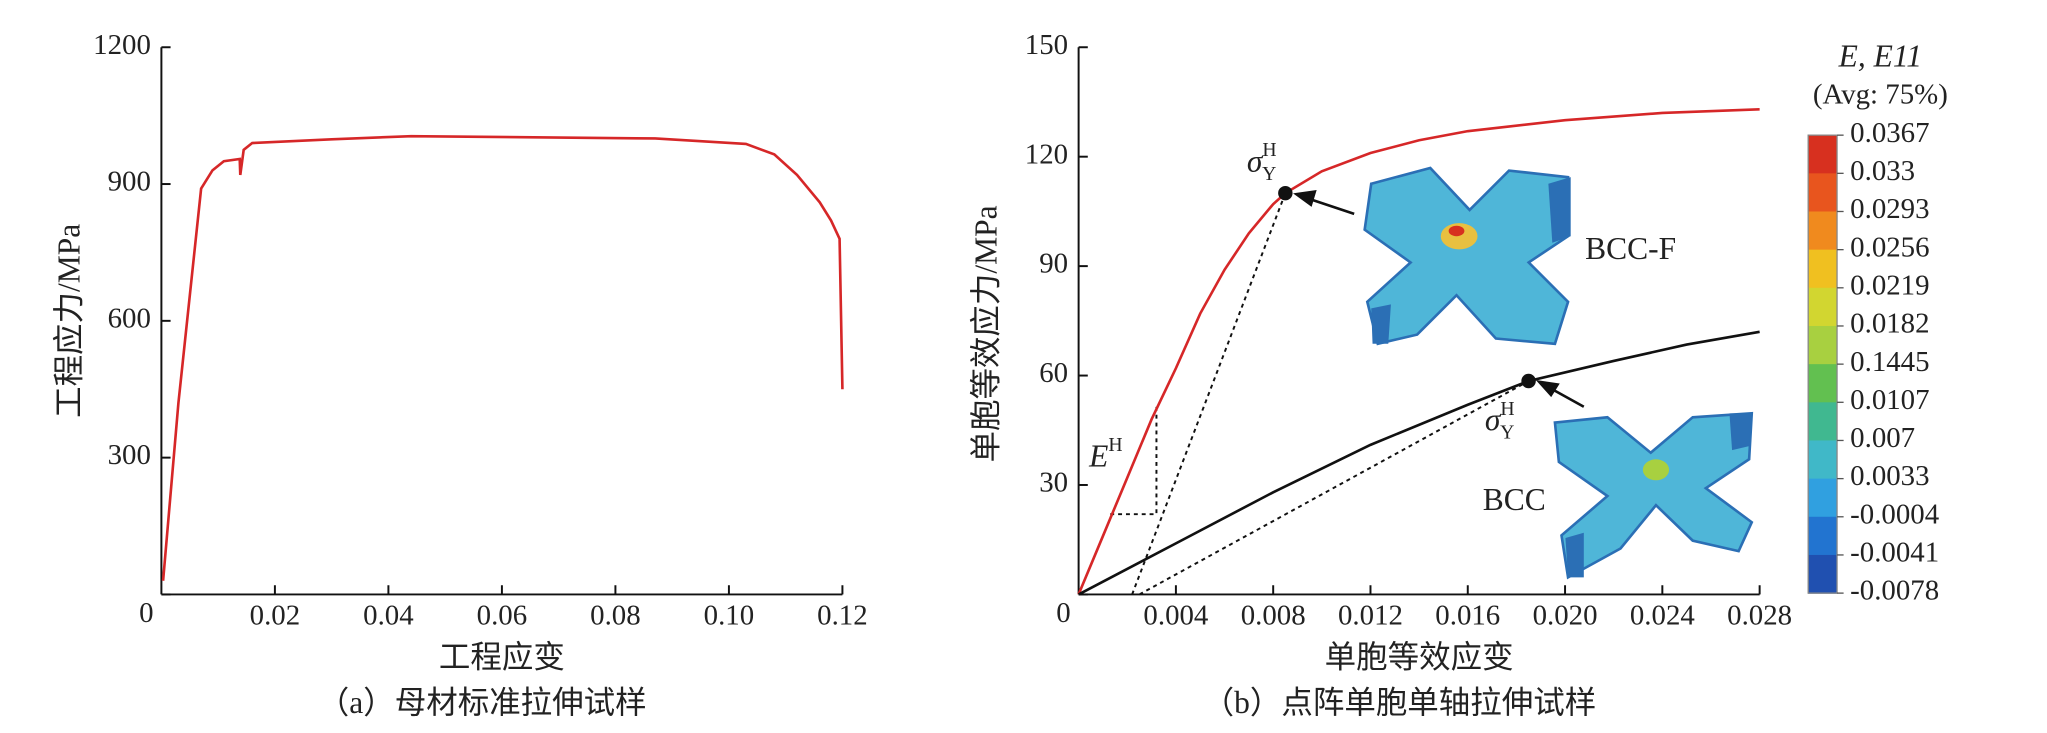 The image size is (2047, 733). Describe the element at coordinates (842, 616) in the screenshot. I see `x-tick-label: 0.12` at that location.